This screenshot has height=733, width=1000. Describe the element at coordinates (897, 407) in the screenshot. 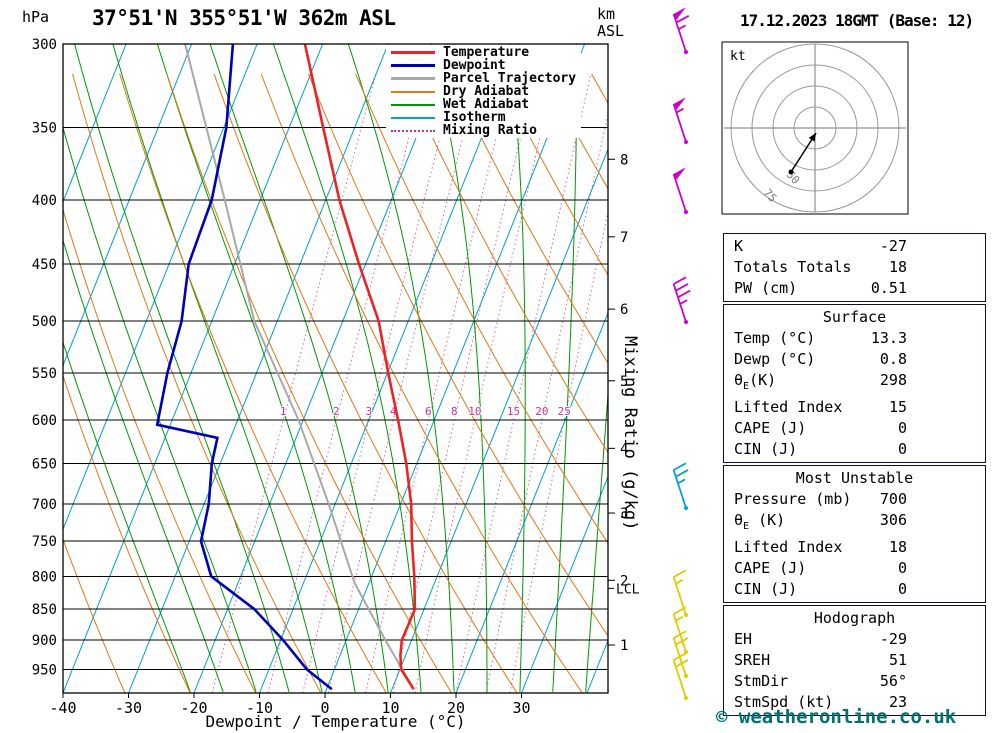

I see `stat-value: 15` at that location.